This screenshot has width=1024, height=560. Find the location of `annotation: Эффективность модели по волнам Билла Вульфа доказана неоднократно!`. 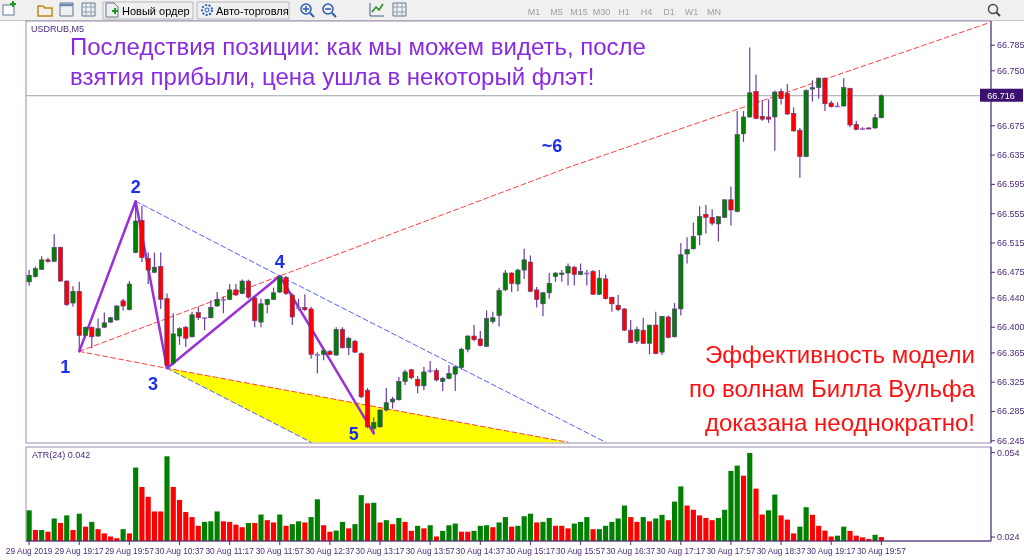

annotation: Эффективность модели по волнам Билла Вульфа доказана неоднократно! is located at coordinates (832, 388).